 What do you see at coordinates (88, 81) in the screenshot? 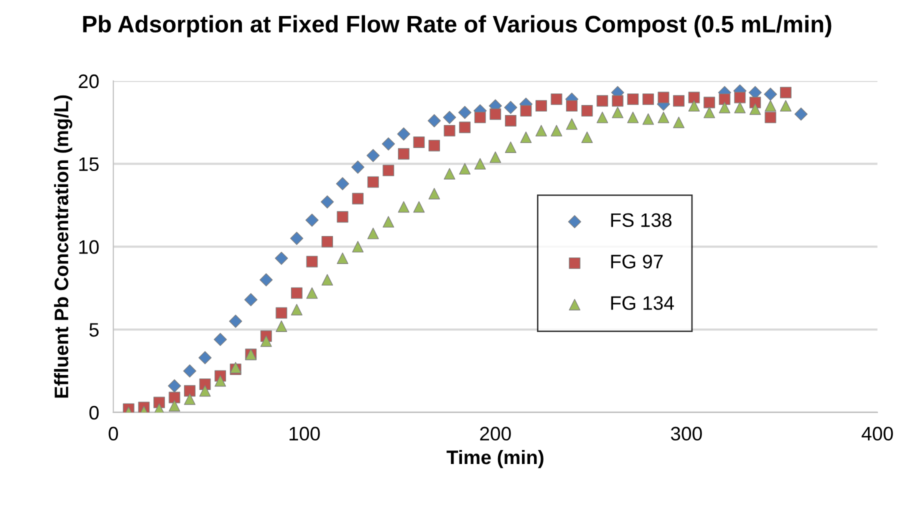
I see `y-tick-label: 20` at bounding box center [88, 81].